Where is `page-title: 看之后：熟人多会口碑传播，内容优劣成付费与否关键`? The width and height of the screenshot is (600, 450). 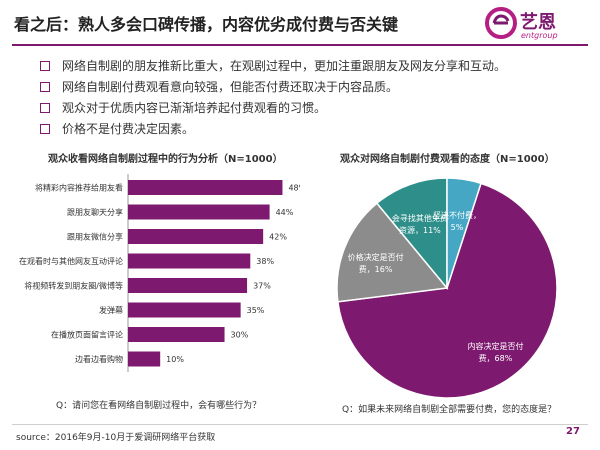 page-title: 看之后：熟人多会口碑传播，内容优劣成付费与否关键 is located at coordinates (206, 24).